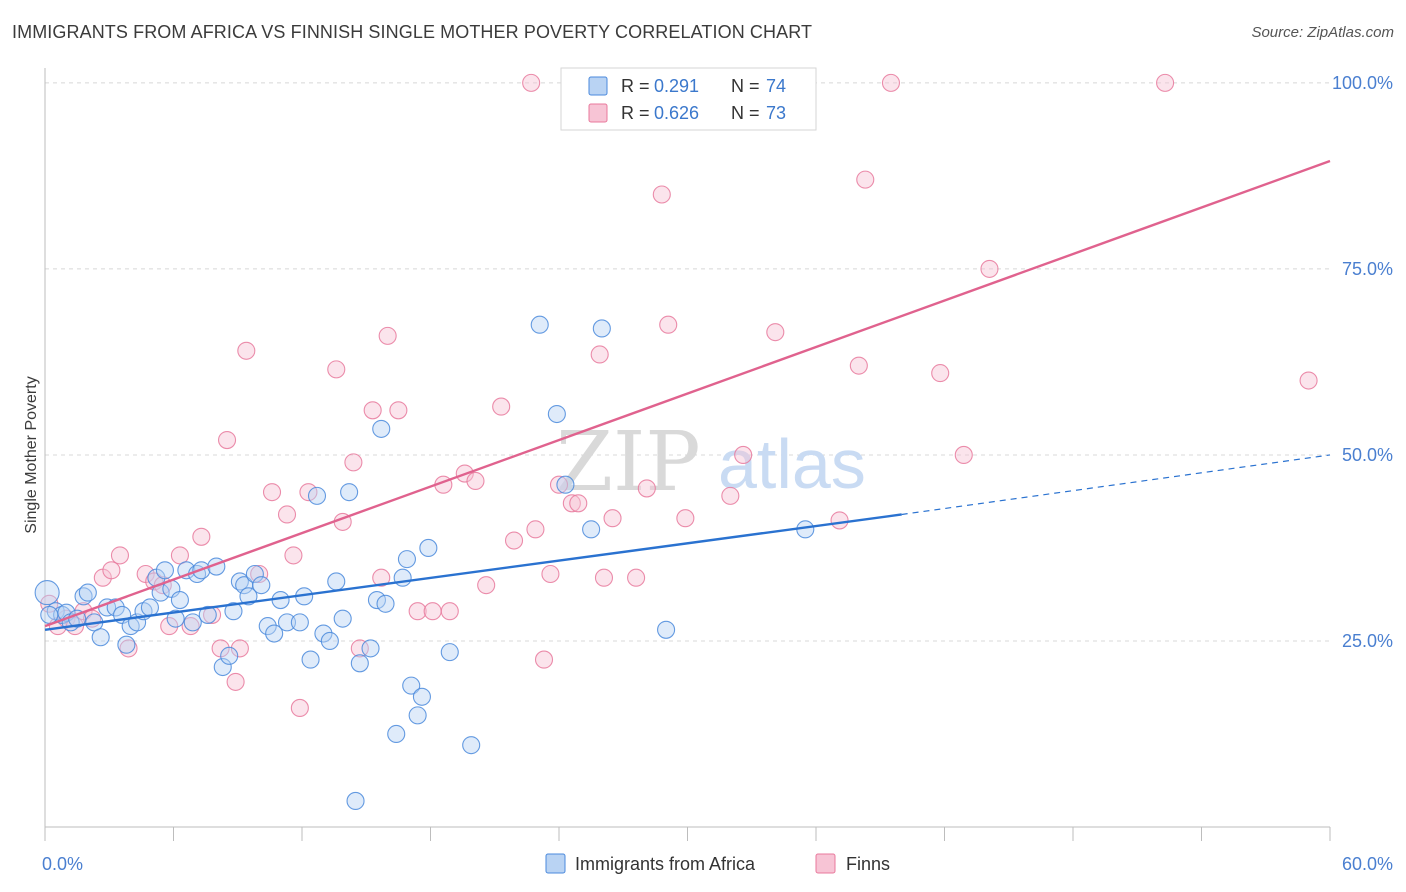 The width and height of the screenshot is (1406, 892). Describe the element at coordinates (62, 864) in the screenshot. I see `x-tick-label-0: 0.0%` at that location.